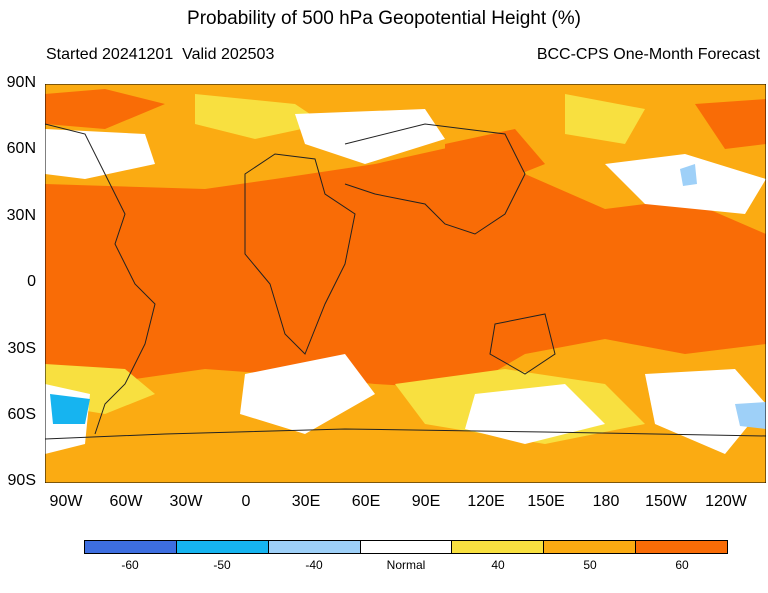  What do you see at coordinates (682, 565) in the screenshot?
I see `colorbar-label: 60` at bounding box center [682, 565].